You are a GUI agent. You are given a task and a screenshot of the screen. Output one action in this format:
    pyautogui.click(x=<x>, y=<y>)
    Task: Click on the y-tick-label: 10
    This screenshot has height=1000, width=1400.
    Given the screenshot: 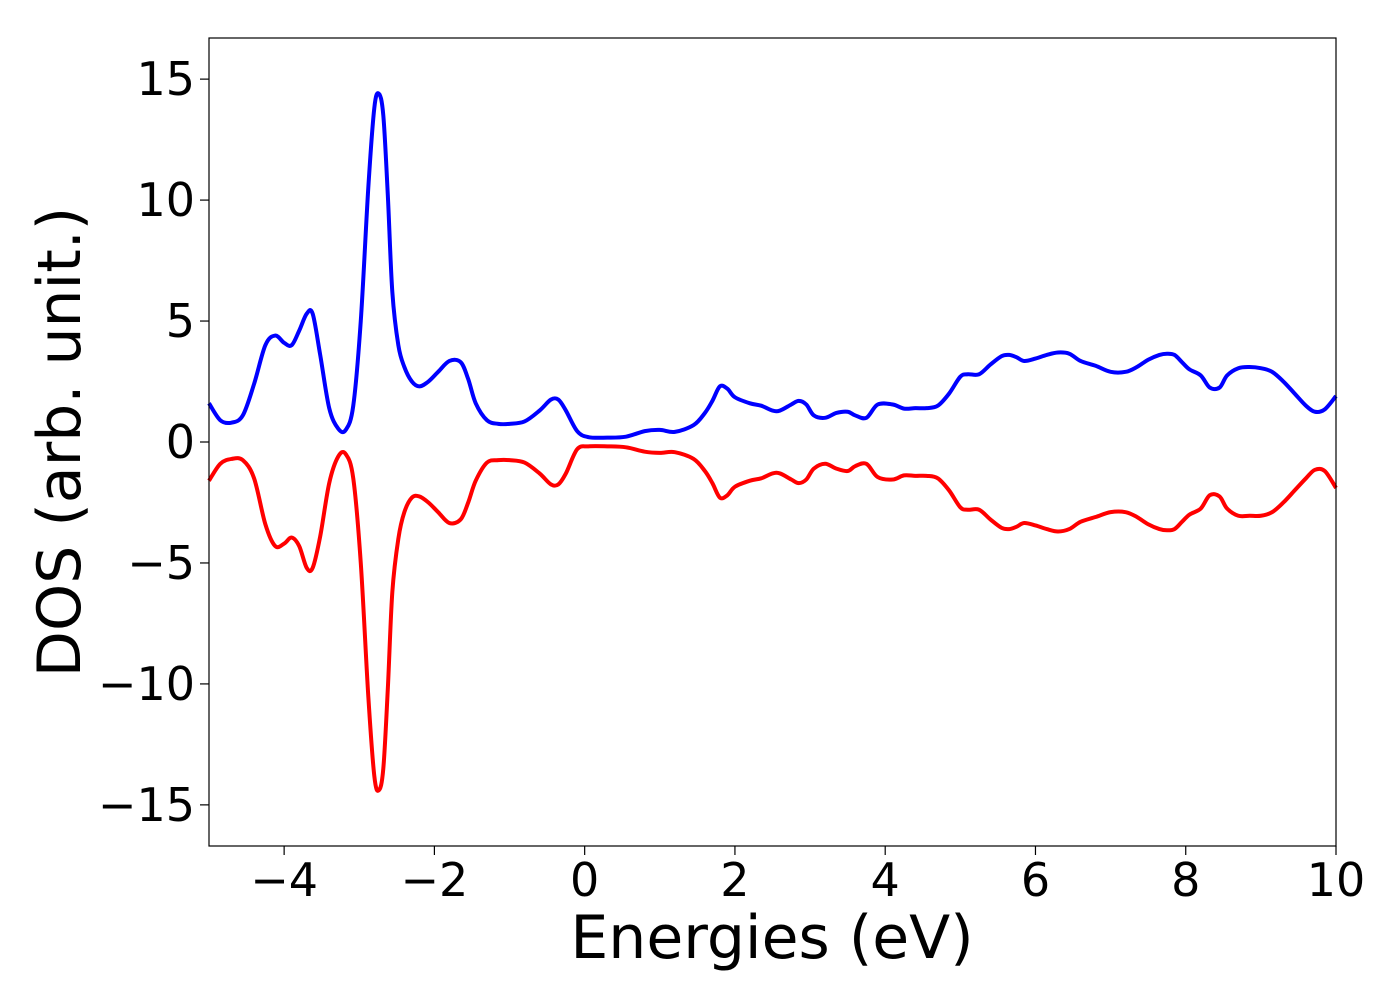 What is the action you would take?
    pyautogui.click(x=165, y=200)
    